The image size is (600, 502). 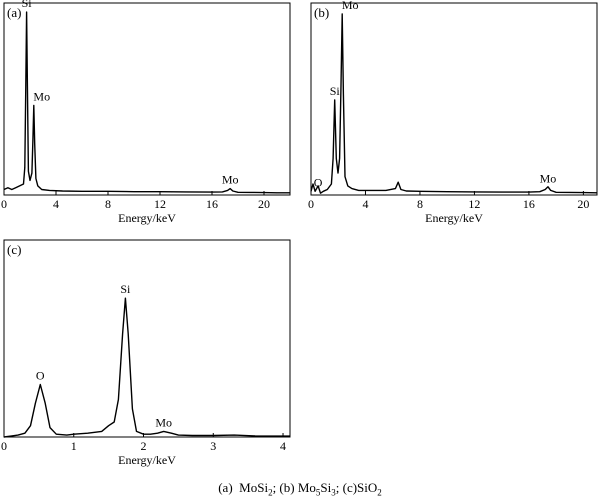 What do you see at coordinates (14, 12) in the screenshot?
I see `panel-label: (a)` at bounding box center [14, 12].